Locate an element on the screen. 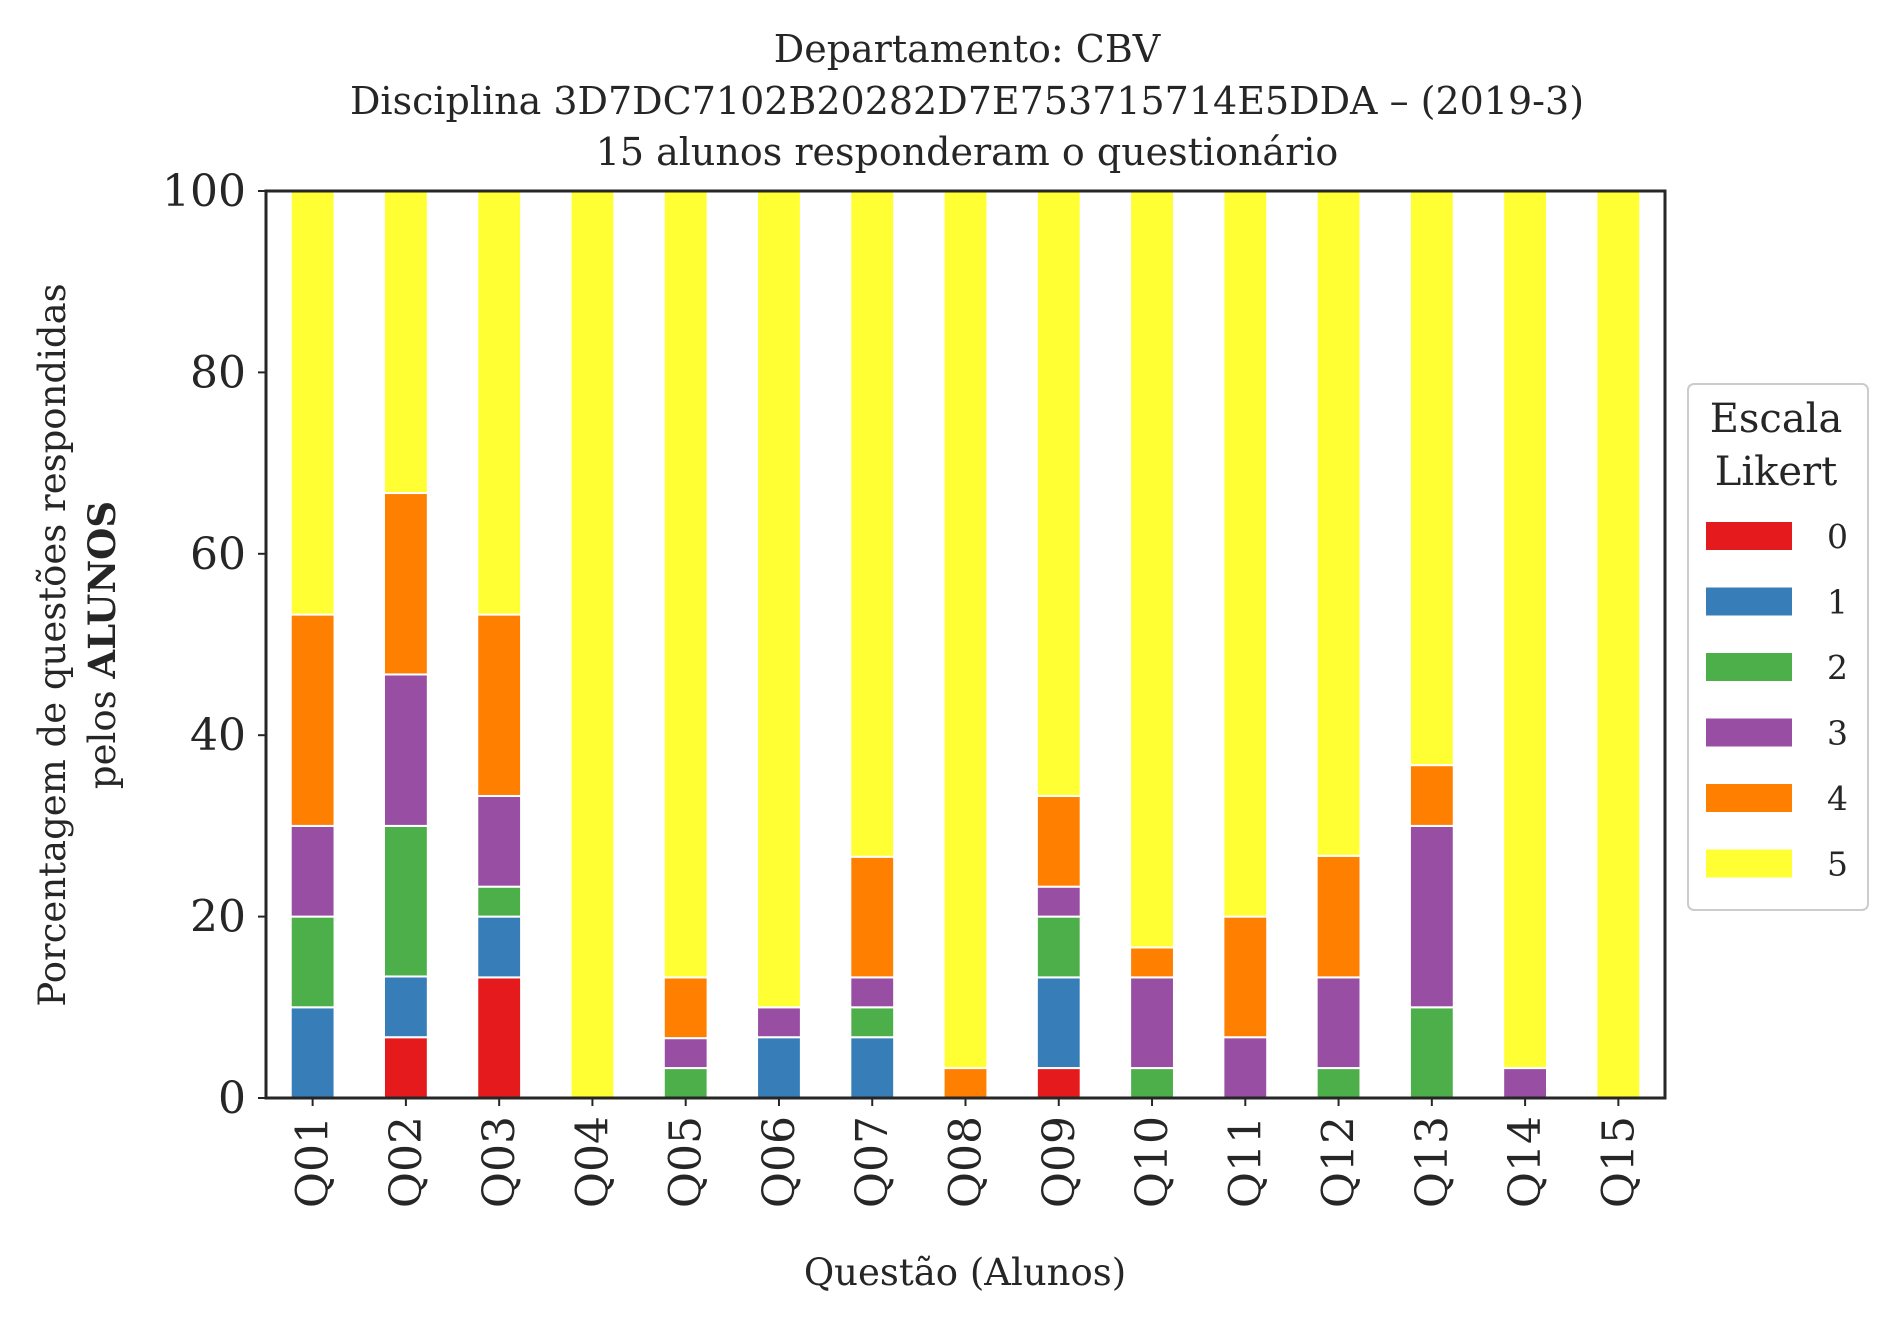  legend-frame is located at coordinates (1778, 647).